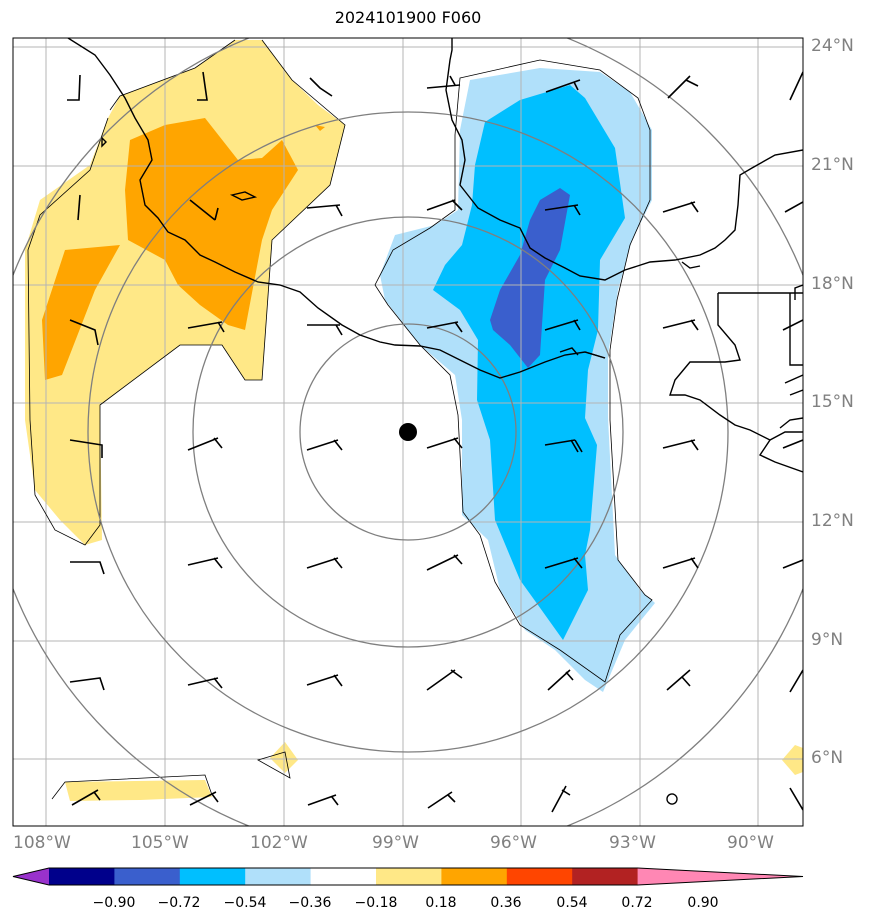 This screenshot has width=874, height=924. I want to click on lat-label-21n: 21°N, so click(832, 165).